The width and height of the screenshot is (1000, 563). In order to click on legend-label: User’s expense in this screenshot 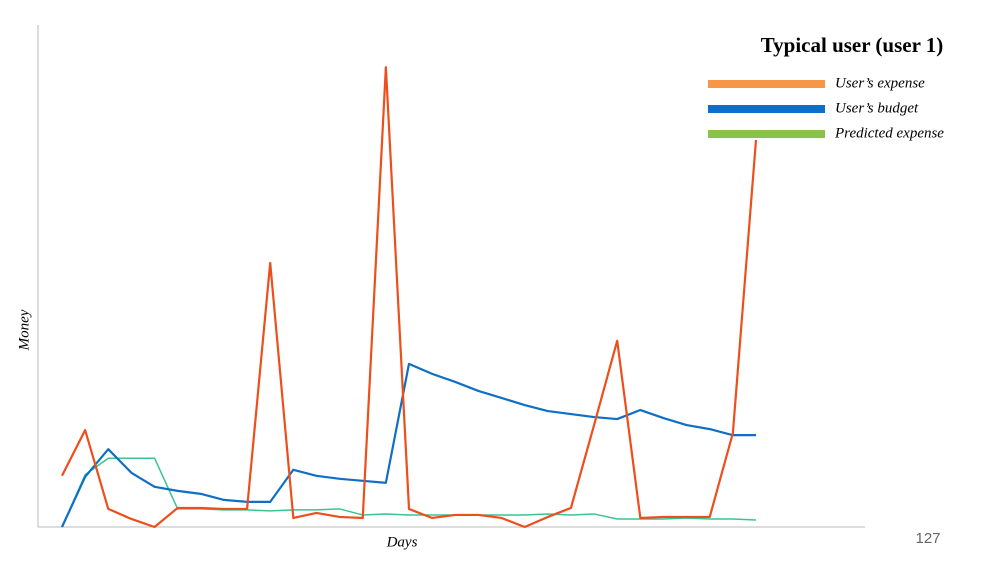, I will do `click(880, 83)`.